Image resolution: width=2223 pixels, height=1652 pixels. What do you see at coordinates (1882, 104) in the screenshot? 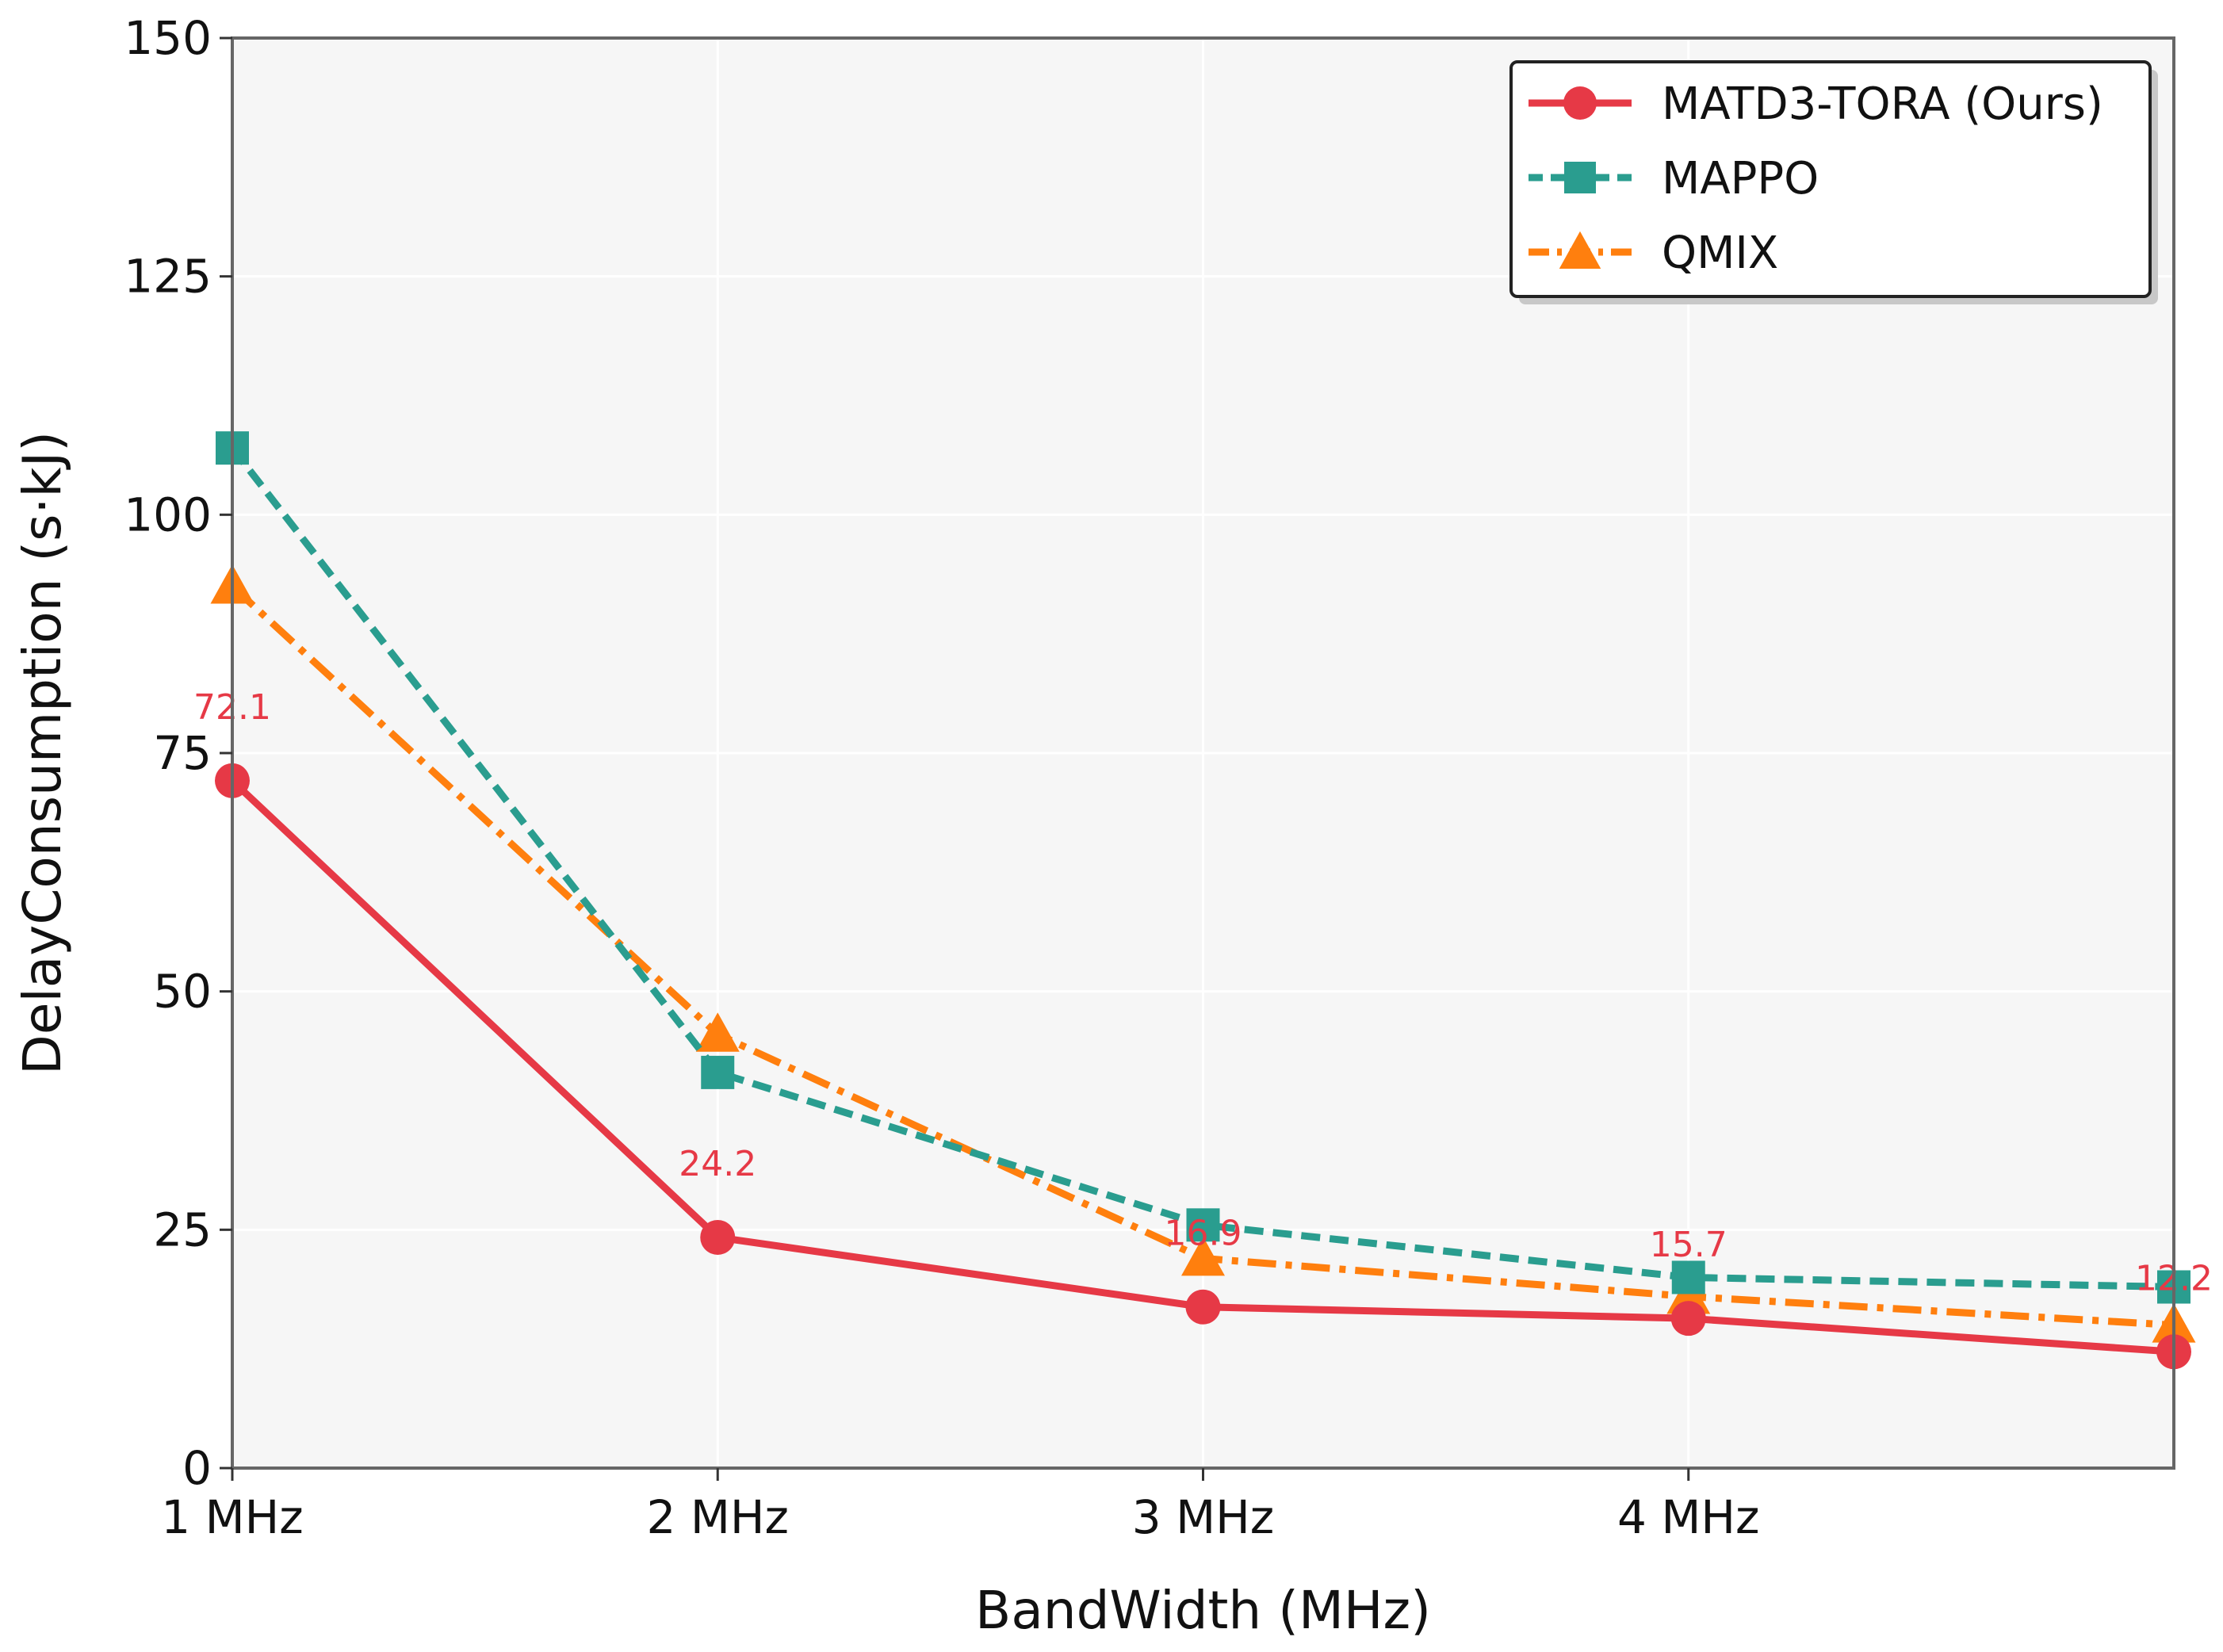
I see `legend-label: MATD3-TORA (Ours)` at bounding box center [1882, 104].